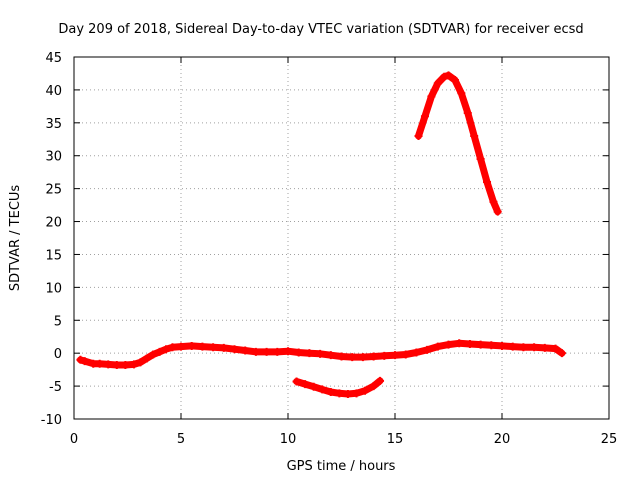 The image size is (640, 480). What do you see at coordinates (53, 91) in the screenshot?
I see `y-tick-label: 40` at bounding box center [53, 91].